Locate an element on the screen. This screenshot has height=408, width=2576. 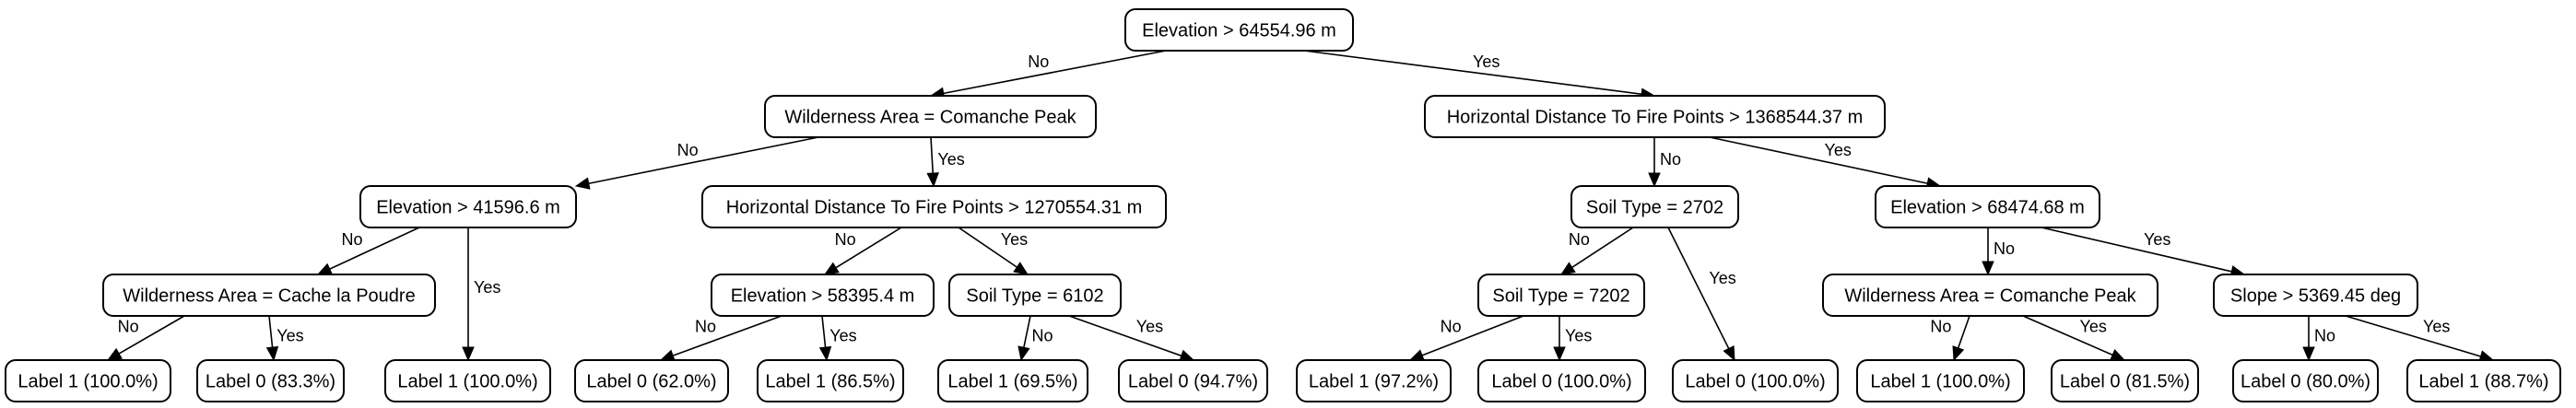
edge-n10-n20: Yes is located at coordinates (1131, 338).